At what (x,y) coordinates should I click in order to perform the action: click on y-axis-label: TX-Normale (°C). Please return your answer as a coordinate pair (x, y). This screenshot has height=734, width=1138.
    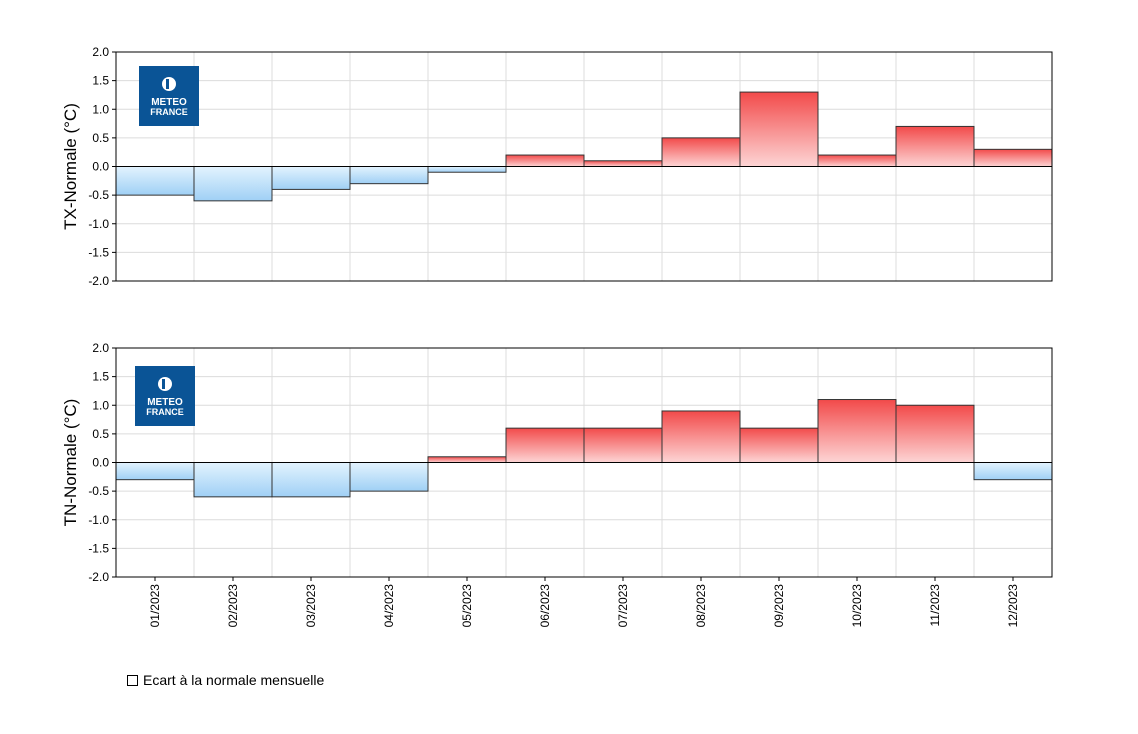
    Looking at the image, I should click on (70, 166).